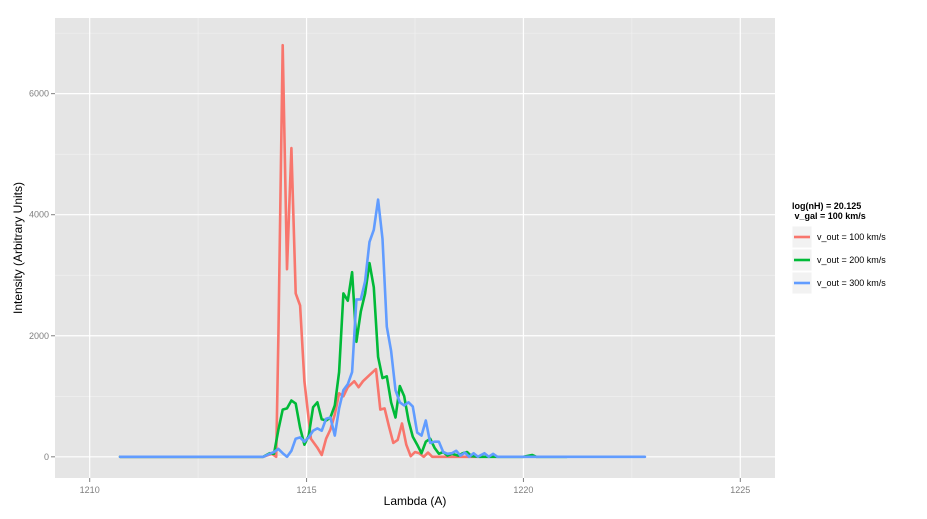  Describe the element at coordinates (826, 206) in the screenshot. I see `legend-title-line-1: log(nH) = 20.125` at that location.